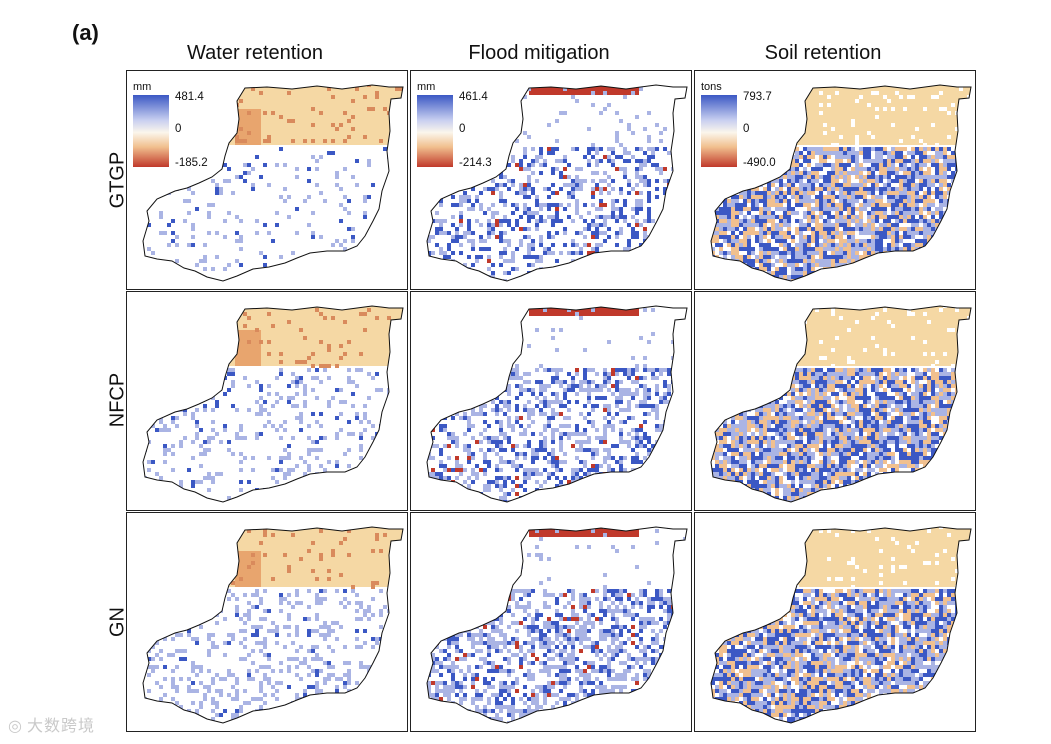 Image resolution: width=1051 pixels, height=744 pixels. I want to click on map-panel-gn-water, so click(267, 622).